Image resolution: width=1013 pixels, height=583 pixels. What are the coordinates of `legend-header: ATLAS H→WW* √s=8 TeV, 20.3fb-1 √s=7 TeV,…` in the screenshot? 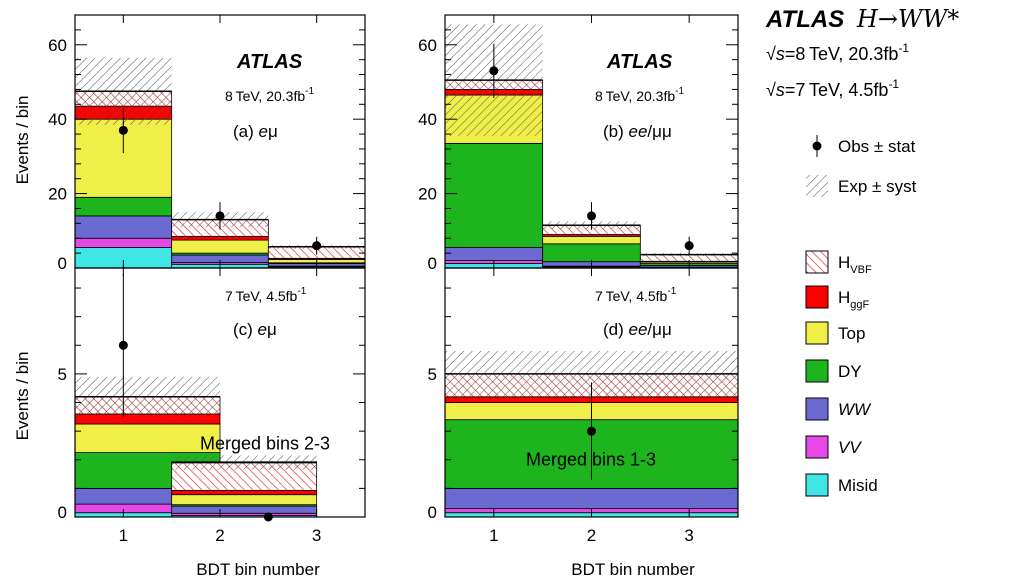 It's located at (862, 52).